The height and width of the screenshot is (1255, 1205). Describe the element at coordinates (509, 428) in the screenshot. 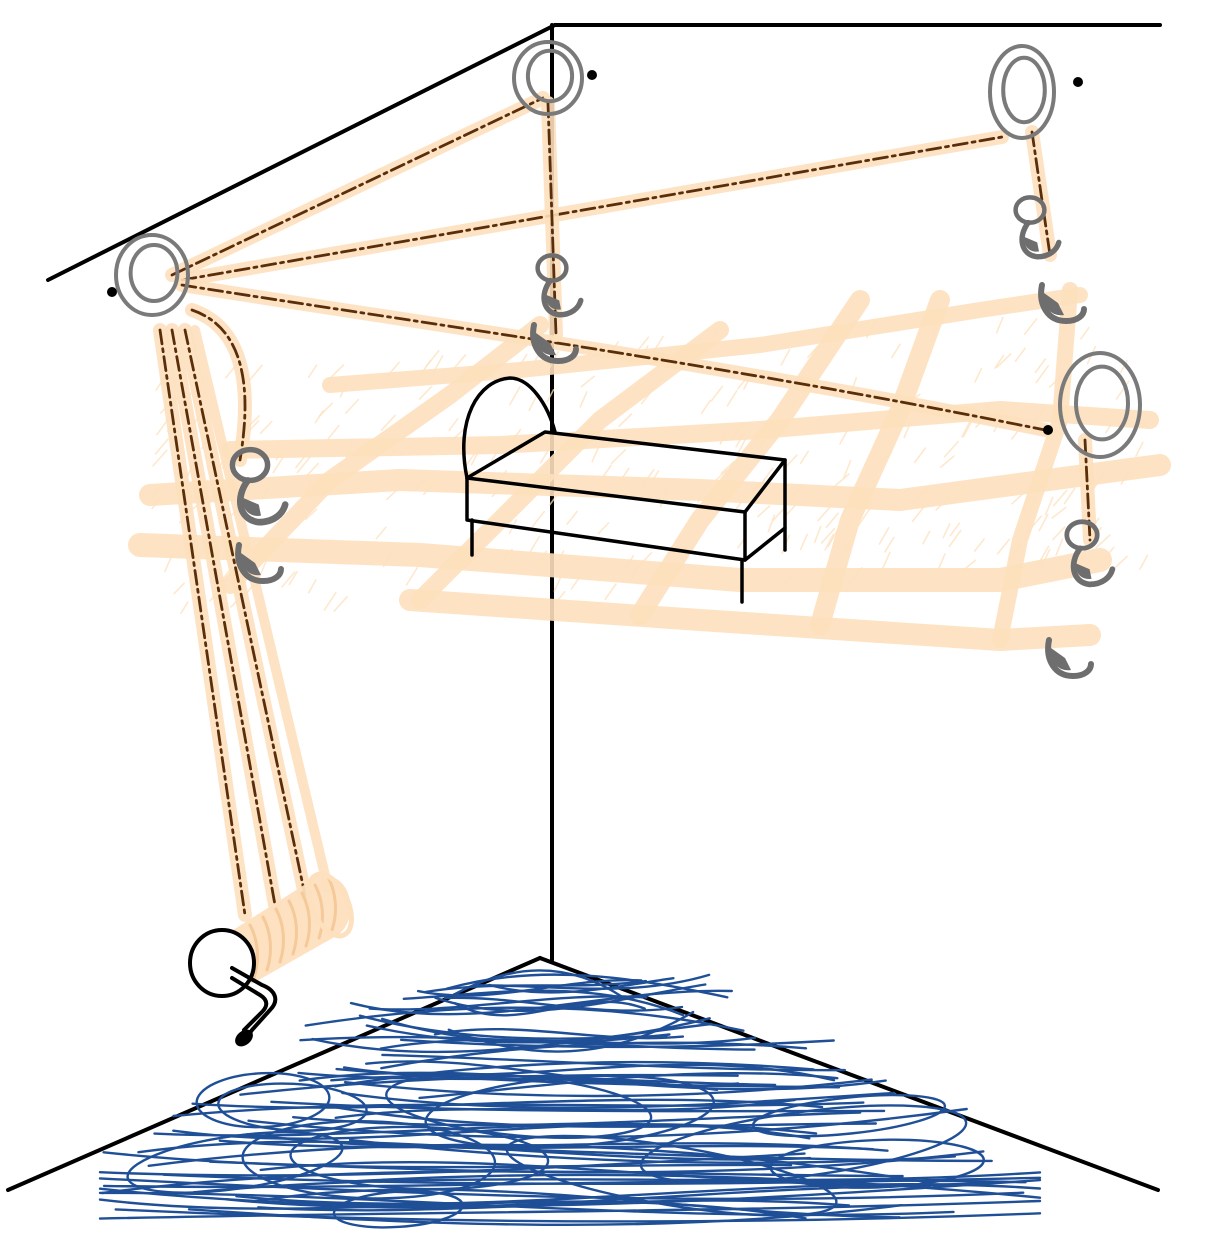

I see `bed-headboard` at that location.